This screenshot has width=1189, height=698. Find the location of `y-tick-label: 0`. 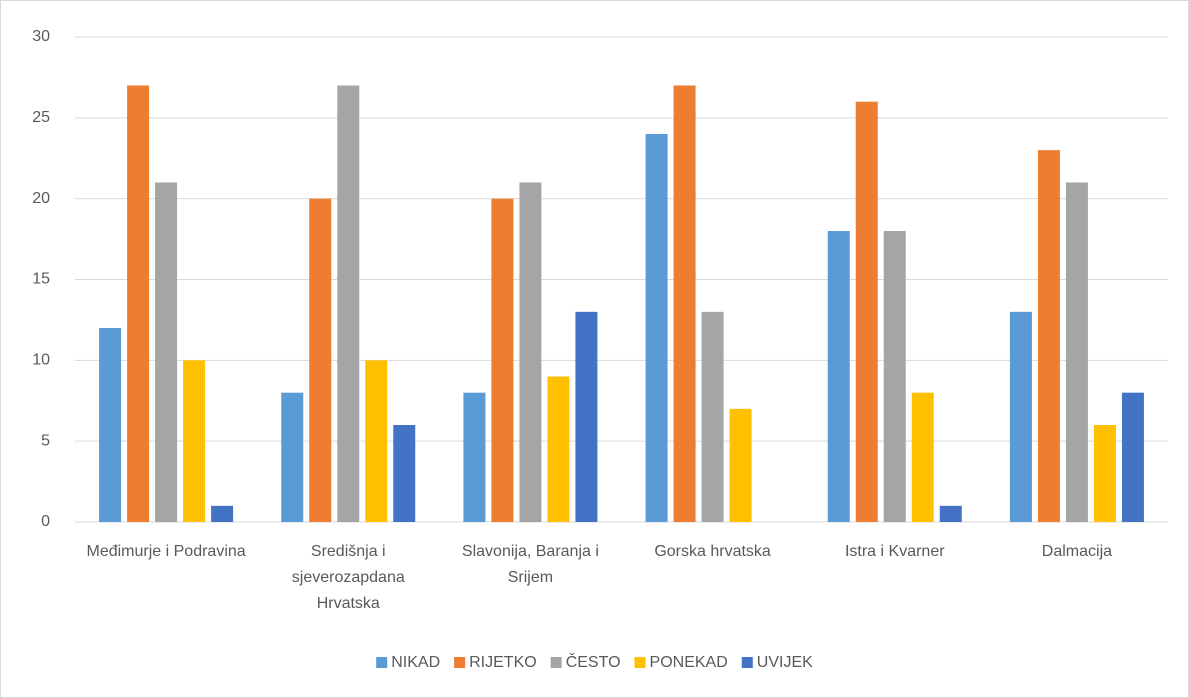

y-tick-label: 0 is located at coordinates (45, 521).